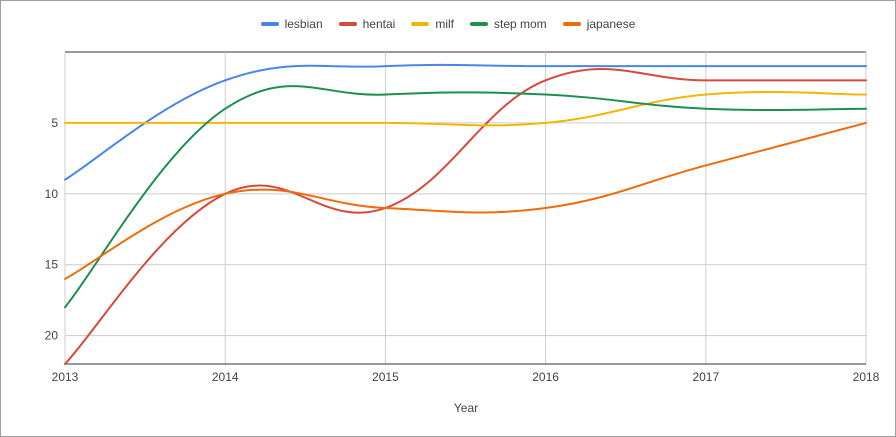 The image size is (896, 437). Describe the element at coordinates (432, 24) in the screenshot. I see `legend-item-milf: milf` at that location.